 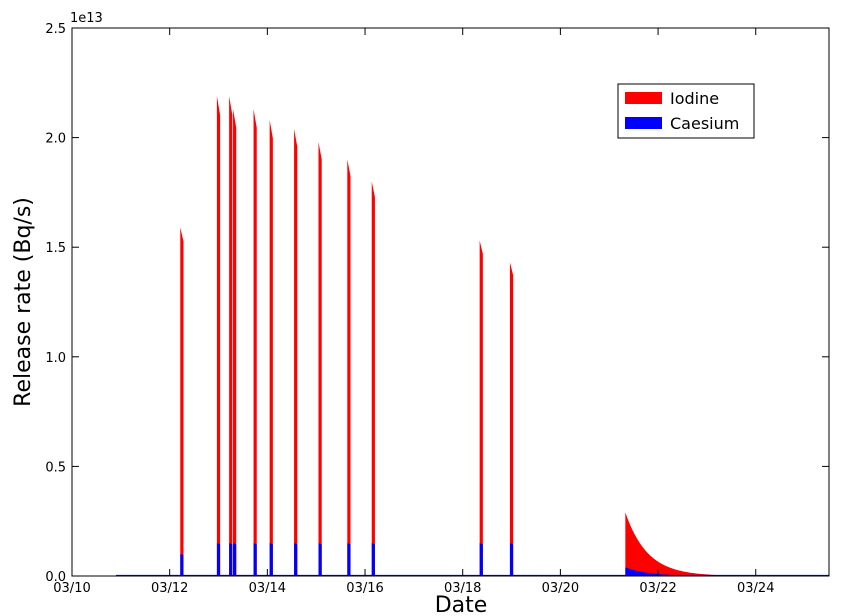 What do you see at coordinates (86, 18) in the screenshot?
I see `y-multiplier-label: 1e13` at bounding box center [86, 18].